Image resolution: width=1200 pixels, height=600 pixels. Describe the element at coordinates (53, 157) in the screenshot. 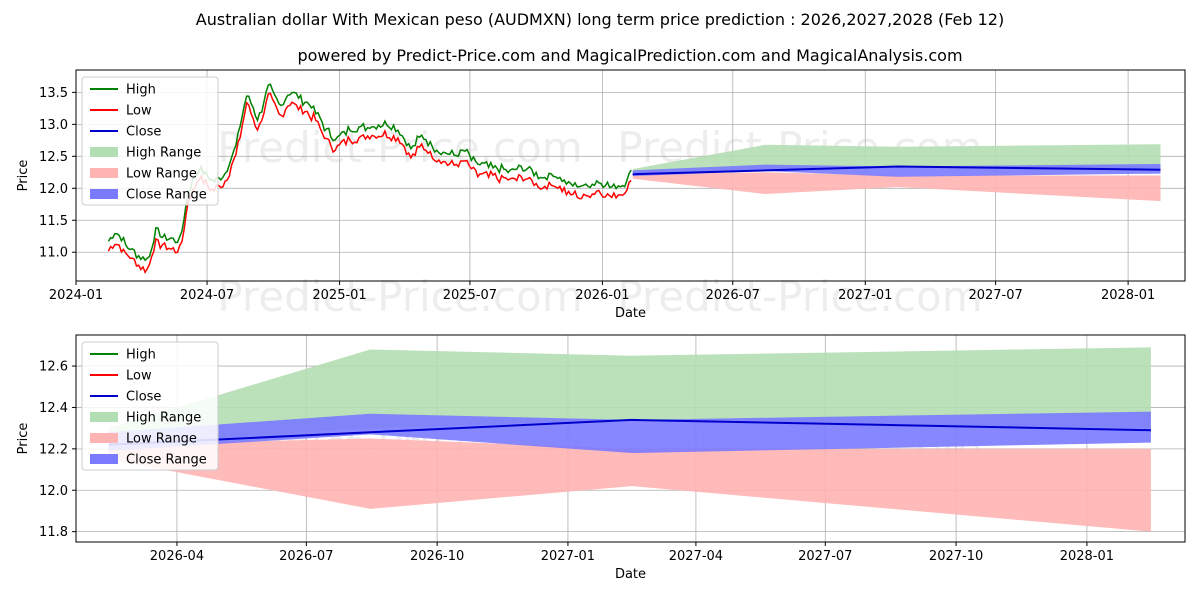

I see `y-tick-label: 12.5` at that location.